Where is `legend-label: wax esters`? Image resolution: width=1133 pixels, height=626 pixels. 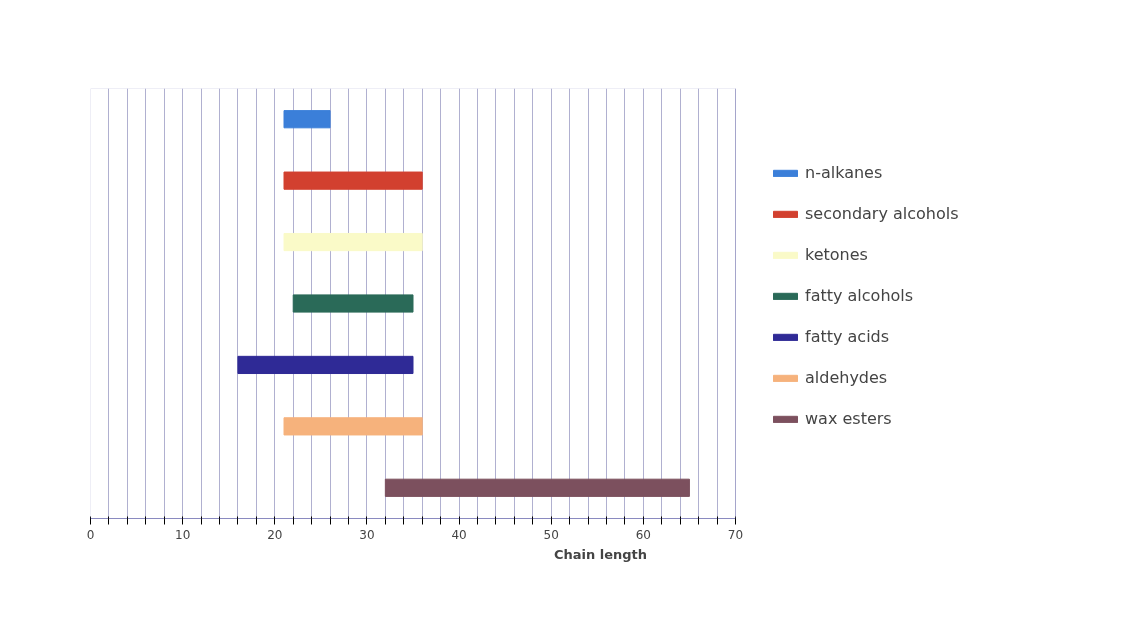
legend-label: wax esters is located at coordinates (848, 418).